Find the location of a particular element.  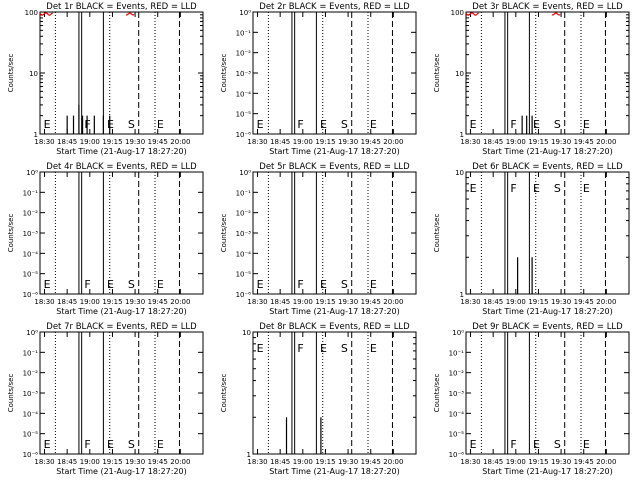

y-tick-label: 10⁻¹ is located at coordinates (31, 193).